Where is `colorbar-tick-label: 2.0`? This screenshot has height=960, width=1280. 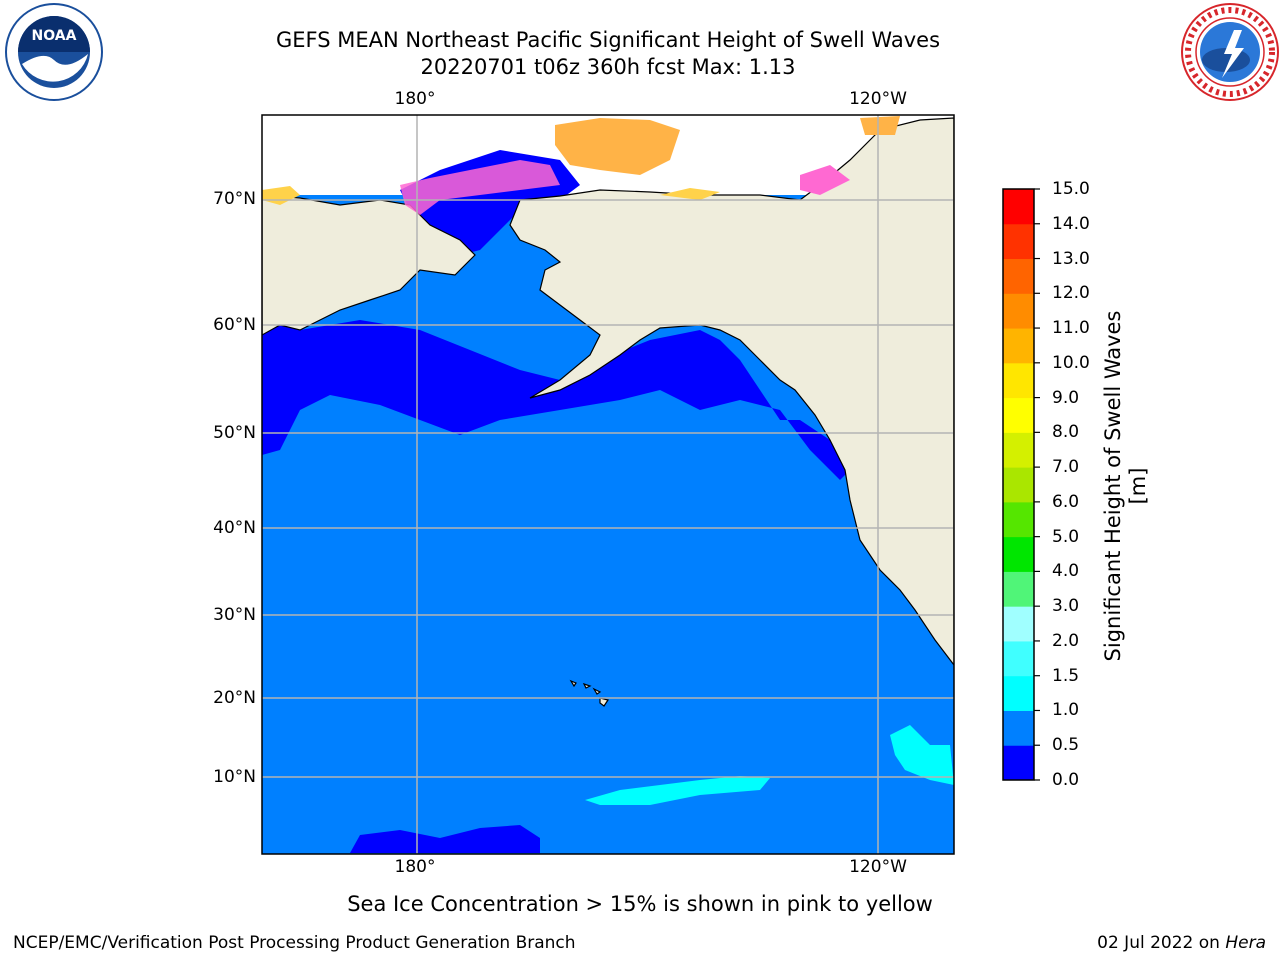
colorbar-tick-label: 2.0 is located at coordinates (1066, 640).